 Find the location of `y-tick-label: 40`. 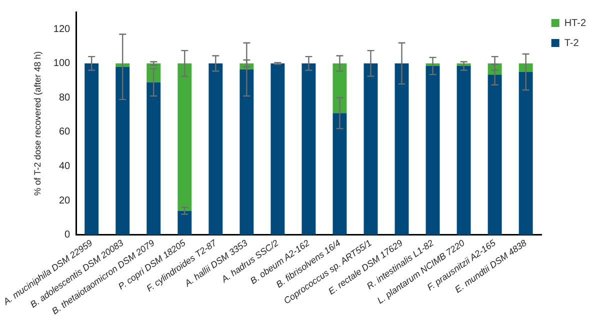

y-tick-label: 40 is located at coordinates (64, 166).